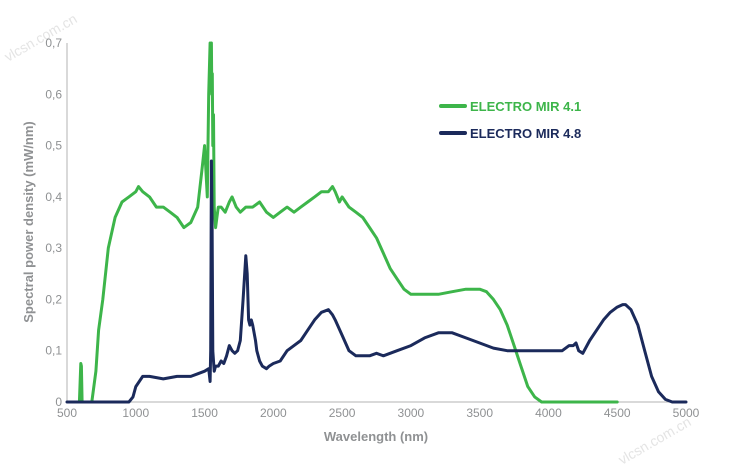  What do you see at coordinates (376, 436) in the screenshot?
I see `x-axis-label: Wavelength (nm)` at bounding box center [376, 436].